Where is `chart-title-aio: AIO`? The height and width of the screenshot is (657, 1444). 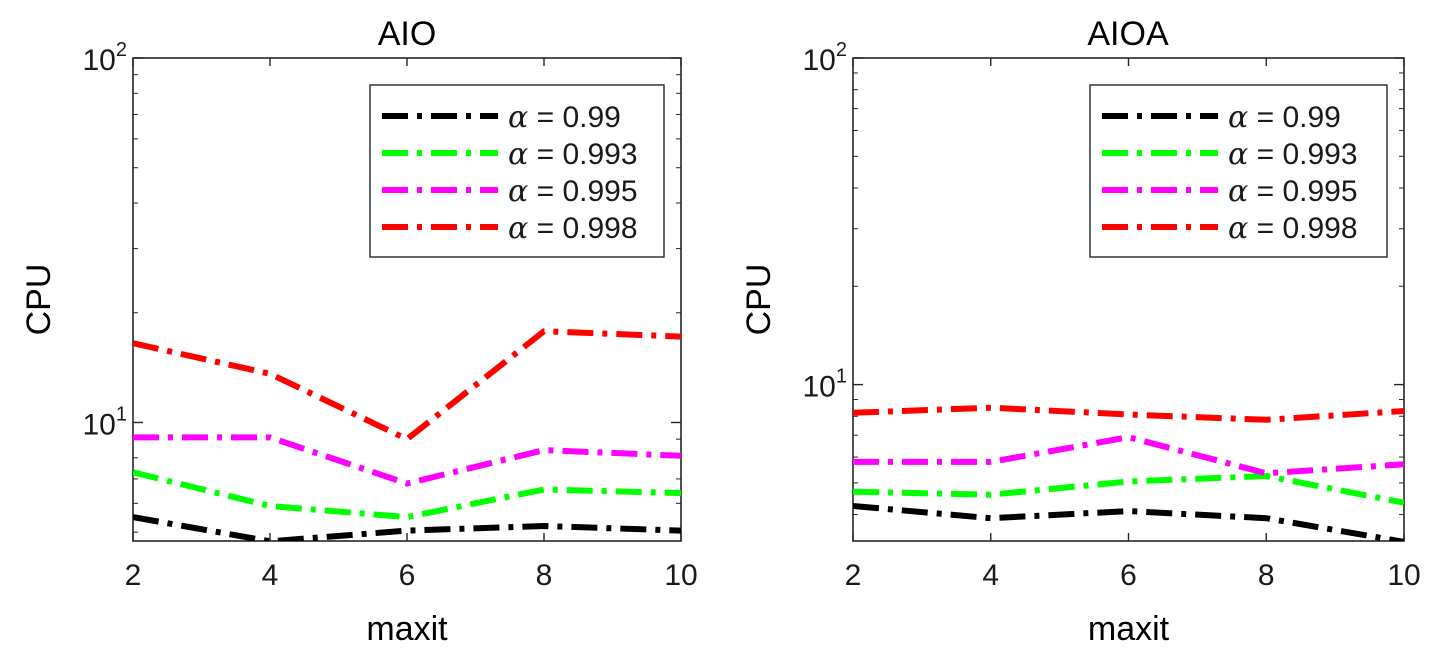 chart-title-aio: AIO is located at coordinates (407, 34).